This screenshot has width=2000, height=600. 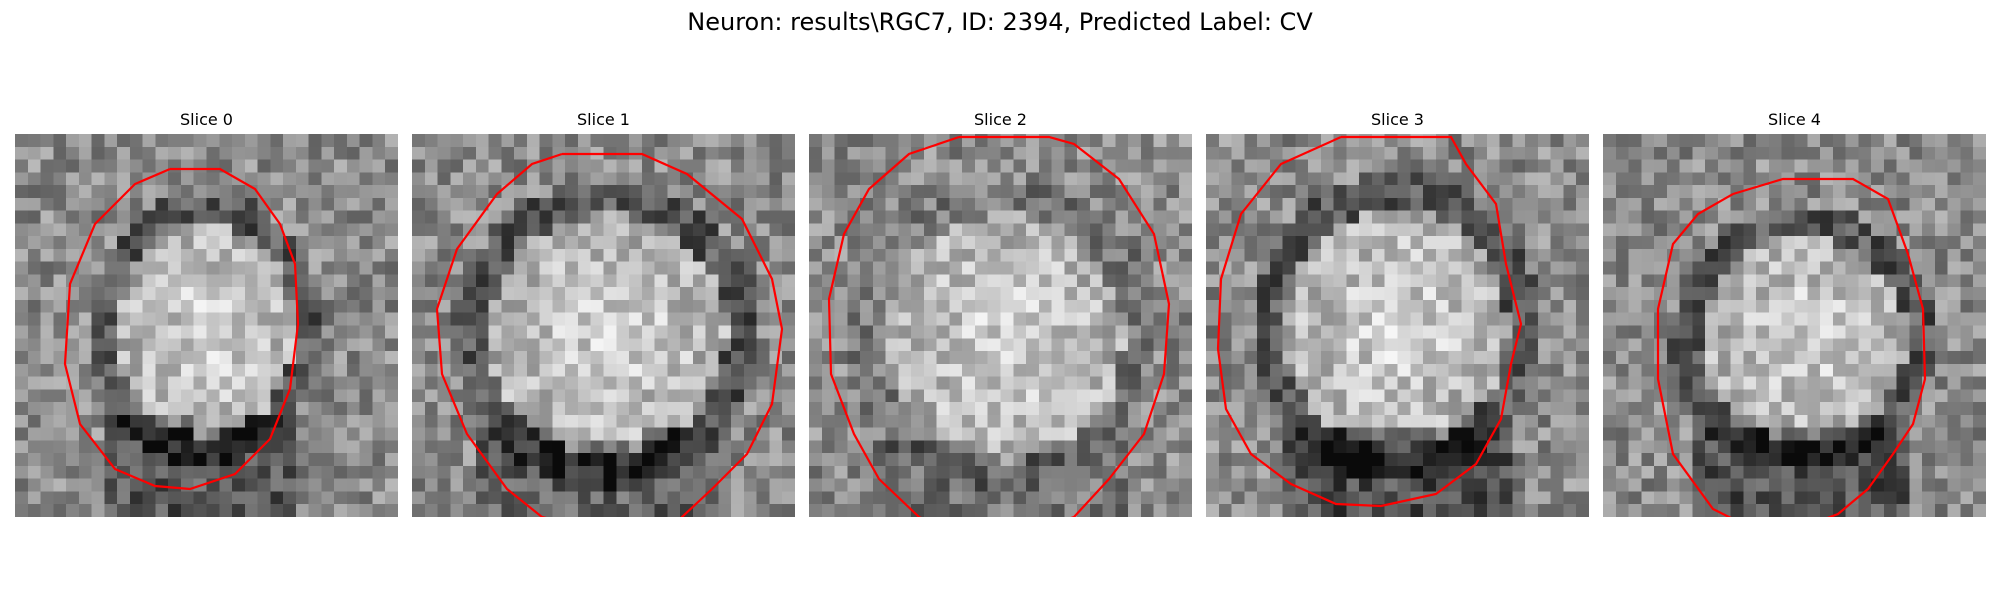 What do you see at coordinates (206, 119) in the screenshot?
I see `slice-title: Slice 0` at bounding box center [206, 119].